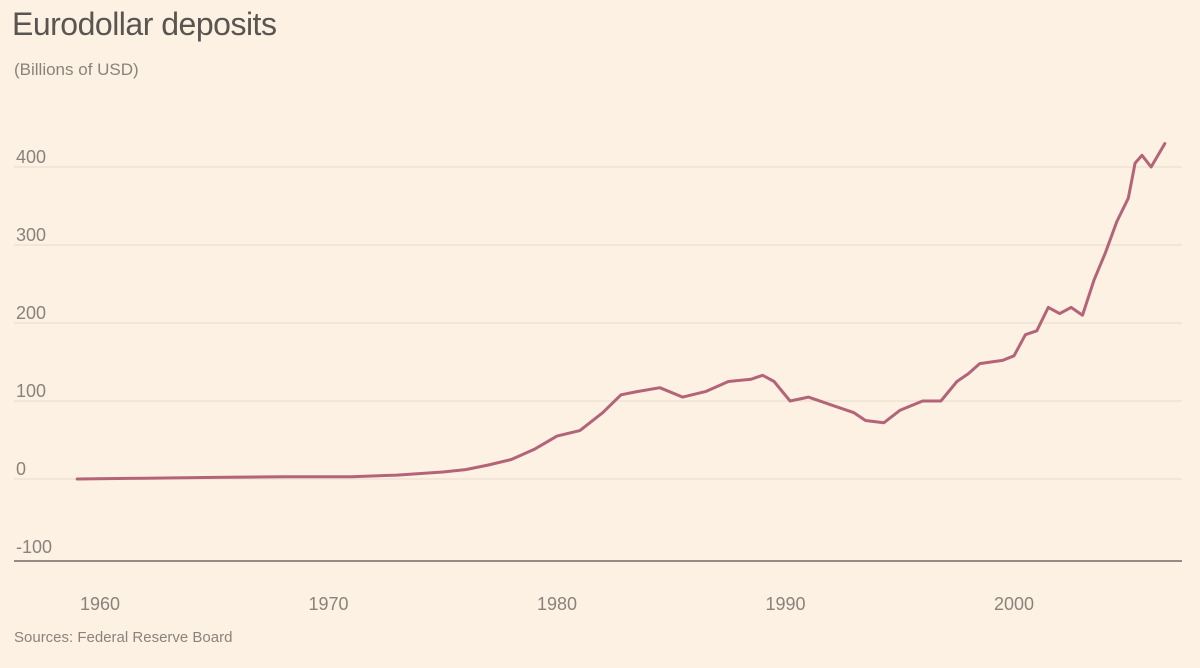 The height and width of the screenshot is (668, 1200). Describe the element at coordinates (1014, 604) in the screenshot. I see `x-tick-label: 2000` at that location.